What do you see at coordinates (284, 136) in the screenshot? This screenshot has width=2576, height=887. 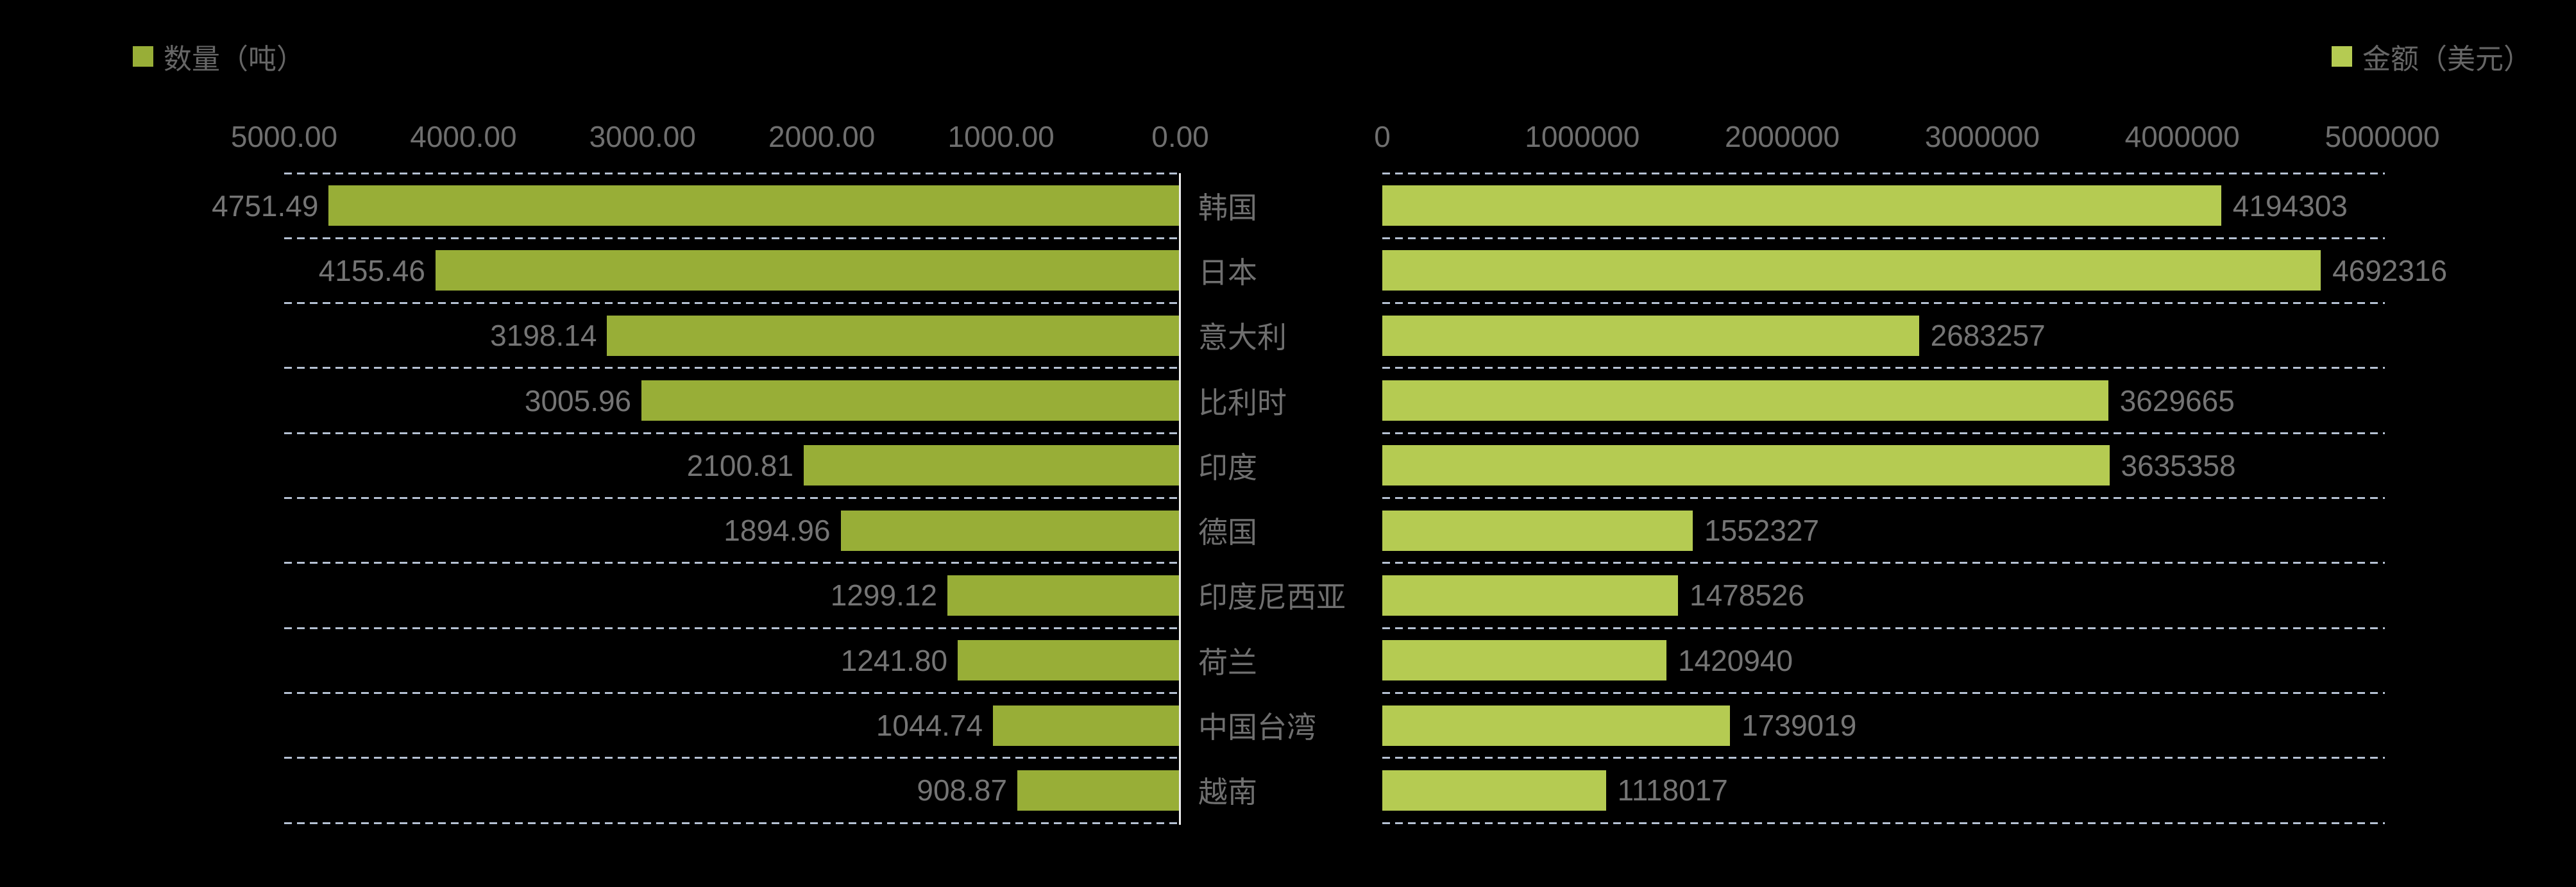 I see `quantity-axis-tick: 5000.00` at bounding box center [284, 136].